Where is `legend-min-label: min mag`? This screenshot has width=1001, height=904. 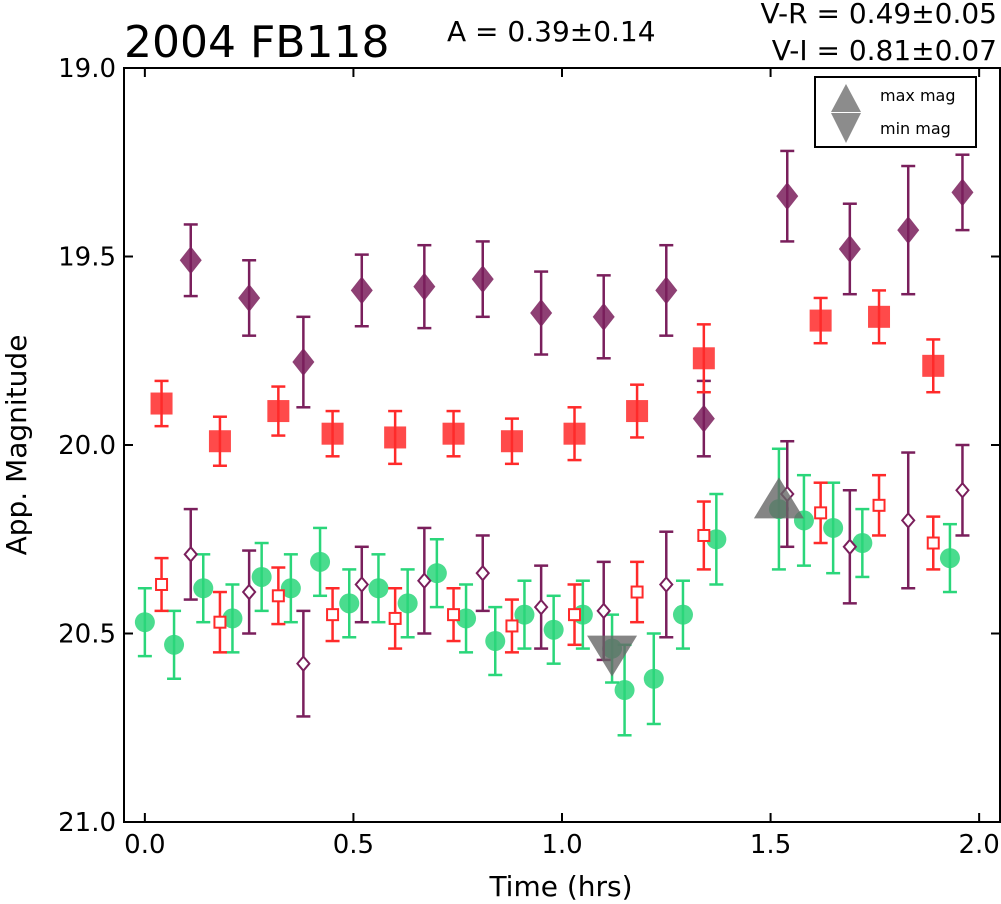
legend-min-label: min mag is located at coordinates (915, 128).